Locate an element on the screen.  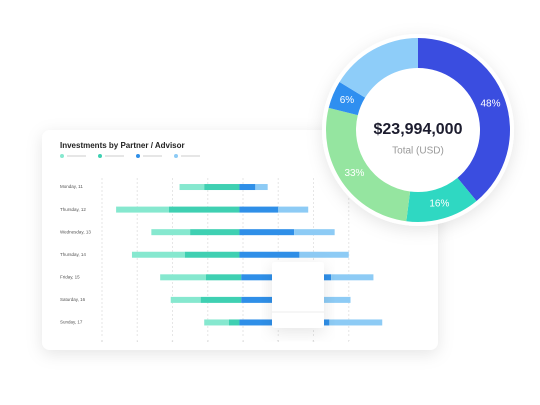
donut-label: 33% is located at coordinates (354, 173).